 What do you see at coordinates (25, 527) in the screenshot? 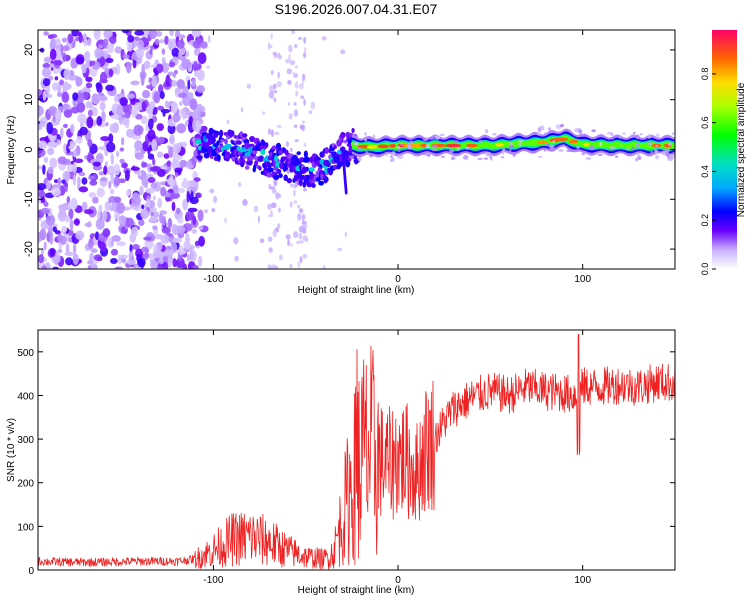
I see `y-tick-label: 100` at bounding box center [25, 527].